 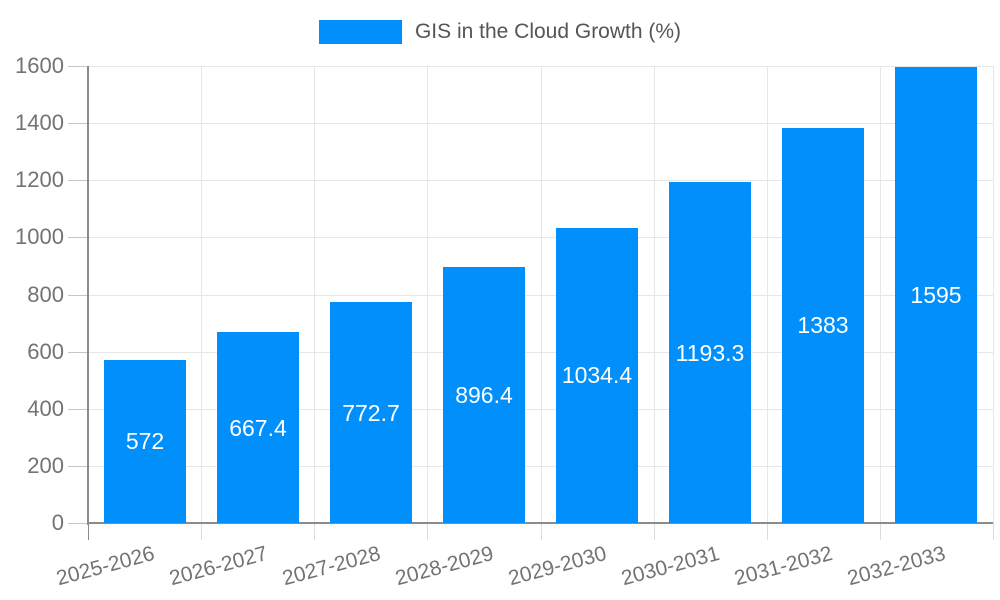 I want to click on y-axis-tick-label: 600, so click(x=45, y=351).